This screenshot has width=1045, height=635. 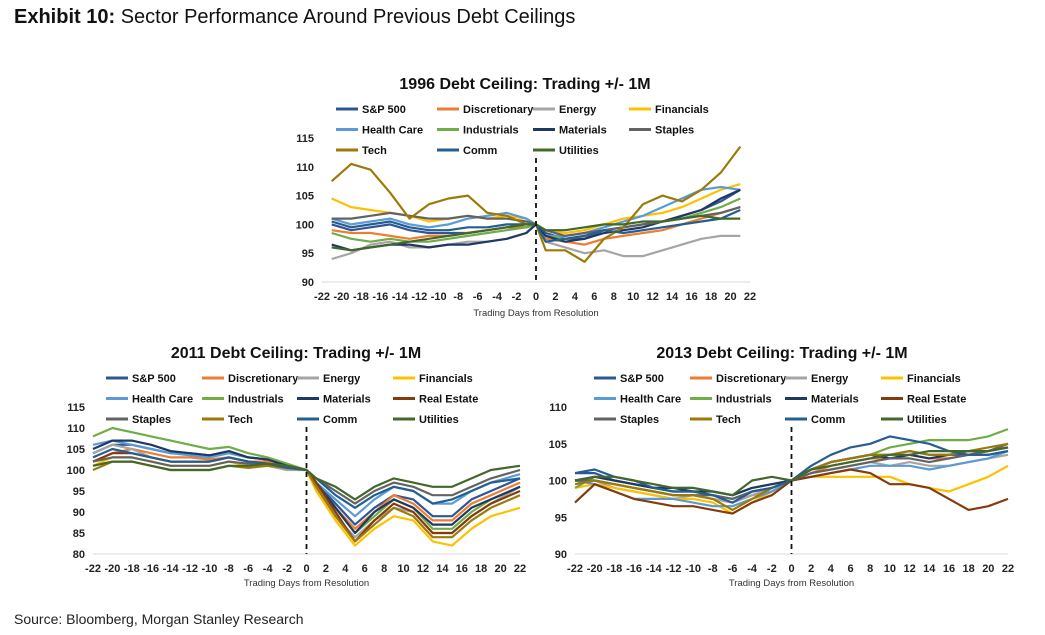 I want to click on y-tick-label: 100, so click(x=558, y=482).